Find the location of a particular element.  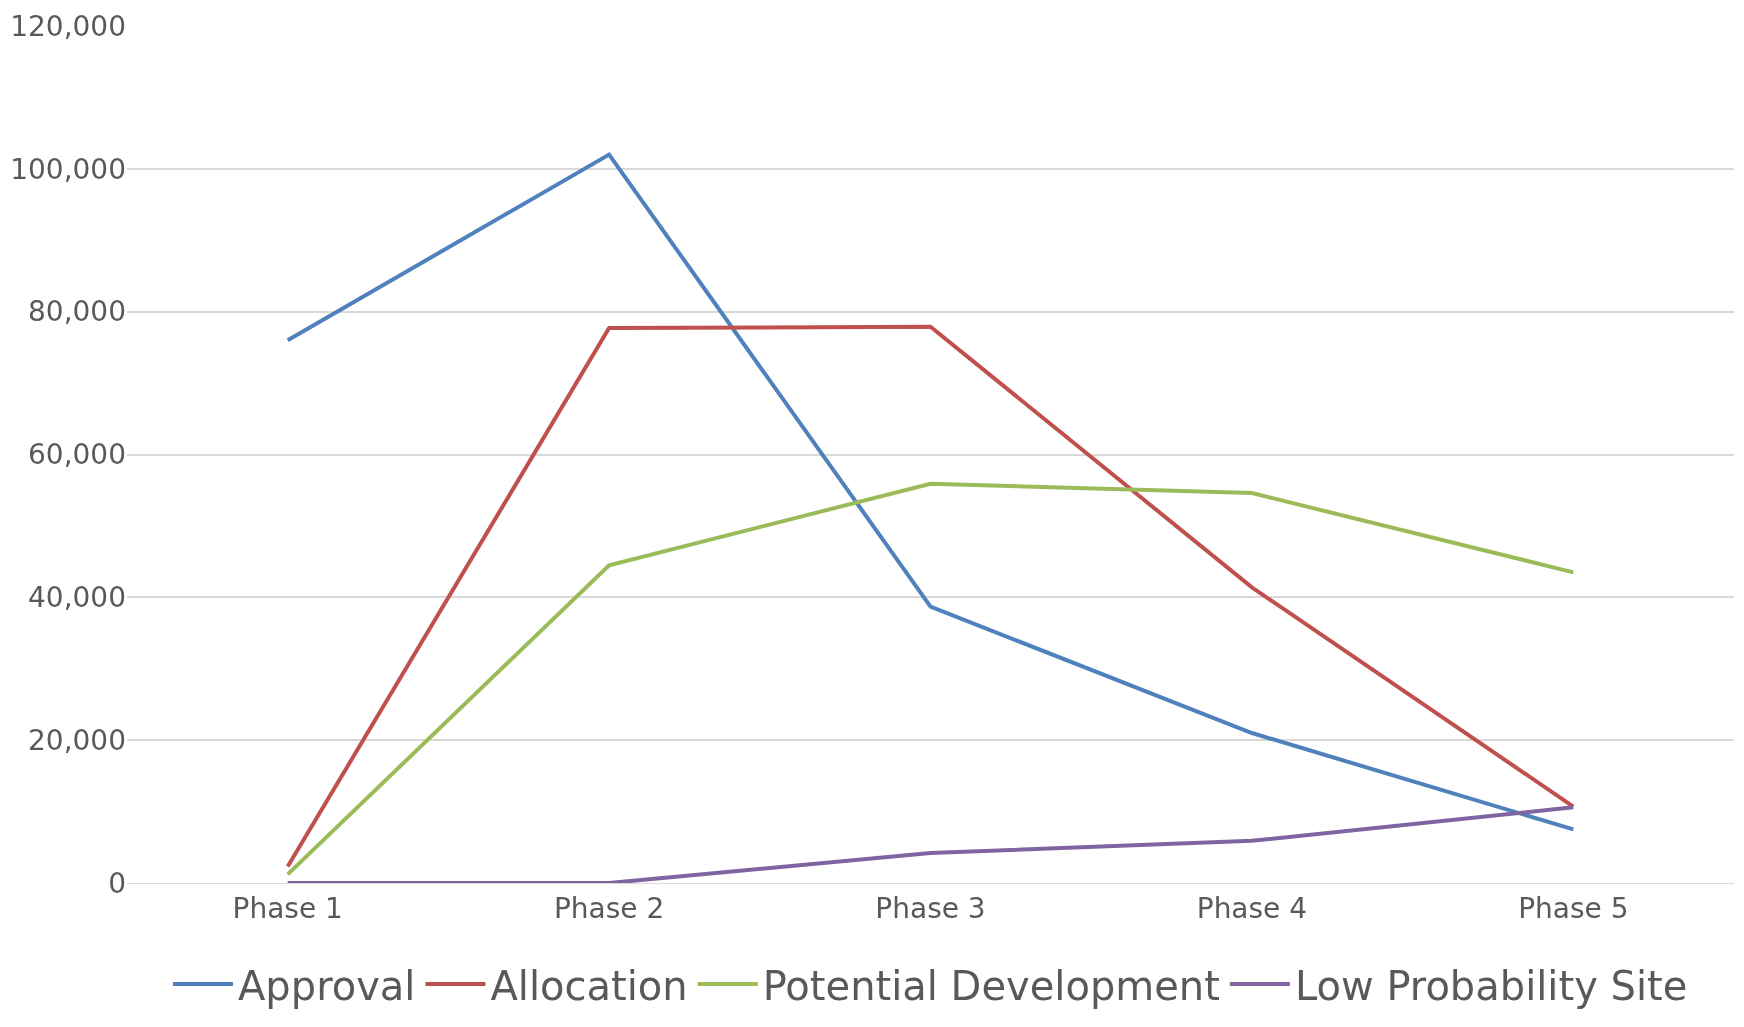

x-tick-label: Phase 3 is located at coordinates (930, 908).